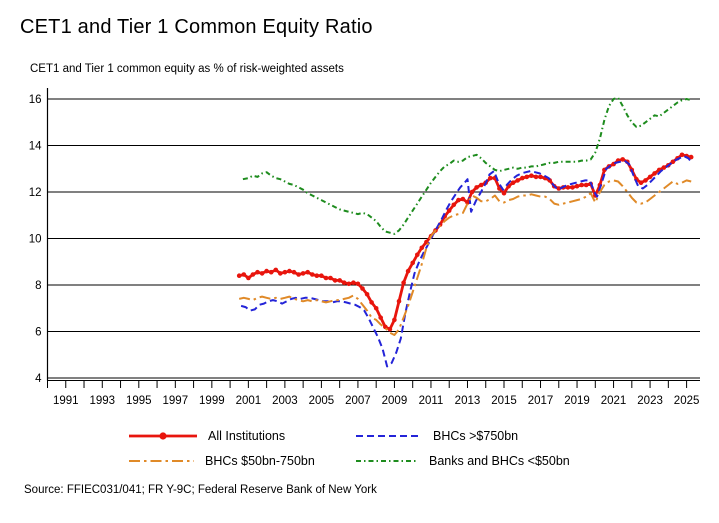 The image size is (719, 523). What do you see at coordinates (389, 436) in the screenshot?
I see `legend-line-bhcs-over-750bn` at bounding box center [389, 436].